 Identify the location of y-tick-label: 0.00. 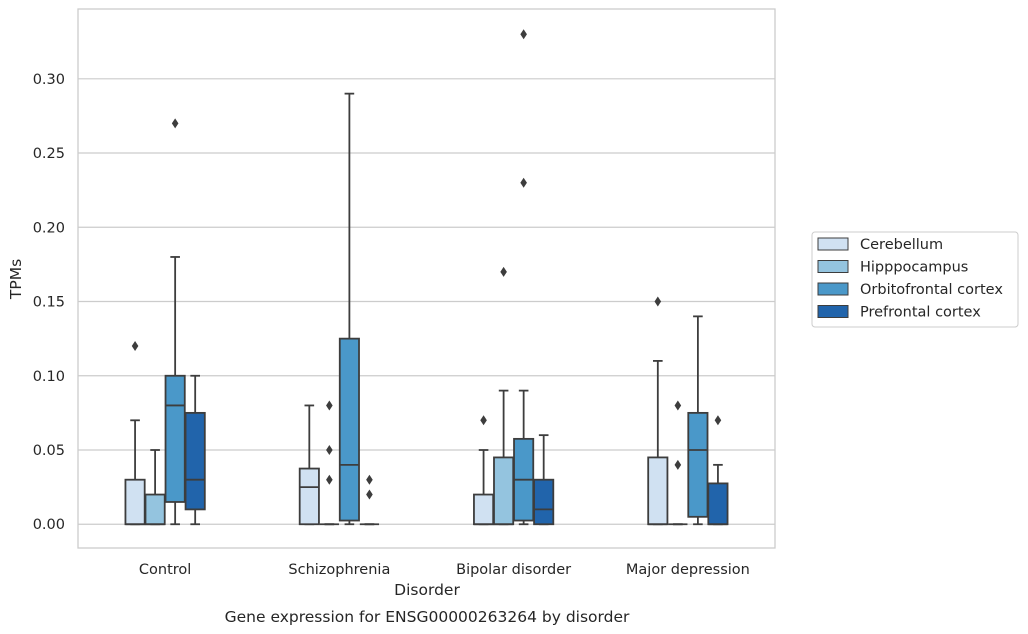
(49, 525).